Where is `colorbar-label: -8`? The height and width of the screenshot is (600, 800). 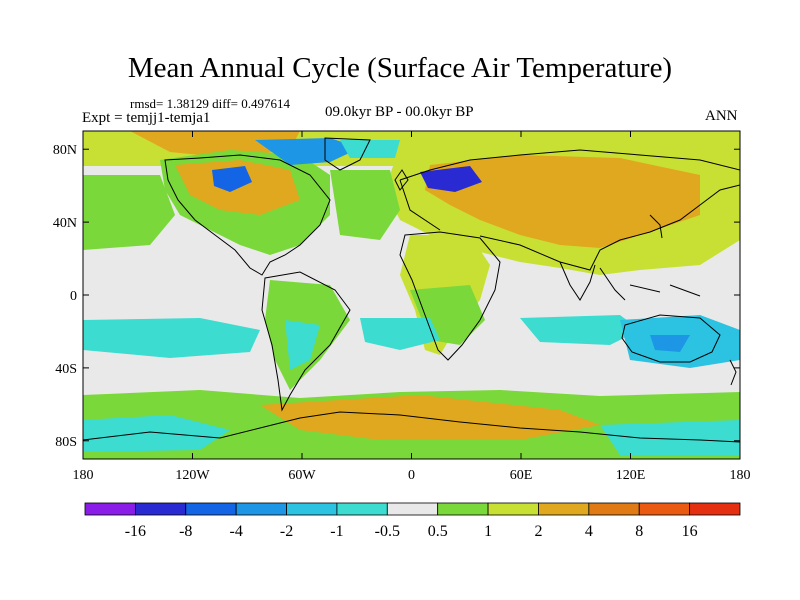 colorbar-label: -8 is located at coordinates (185, 531).